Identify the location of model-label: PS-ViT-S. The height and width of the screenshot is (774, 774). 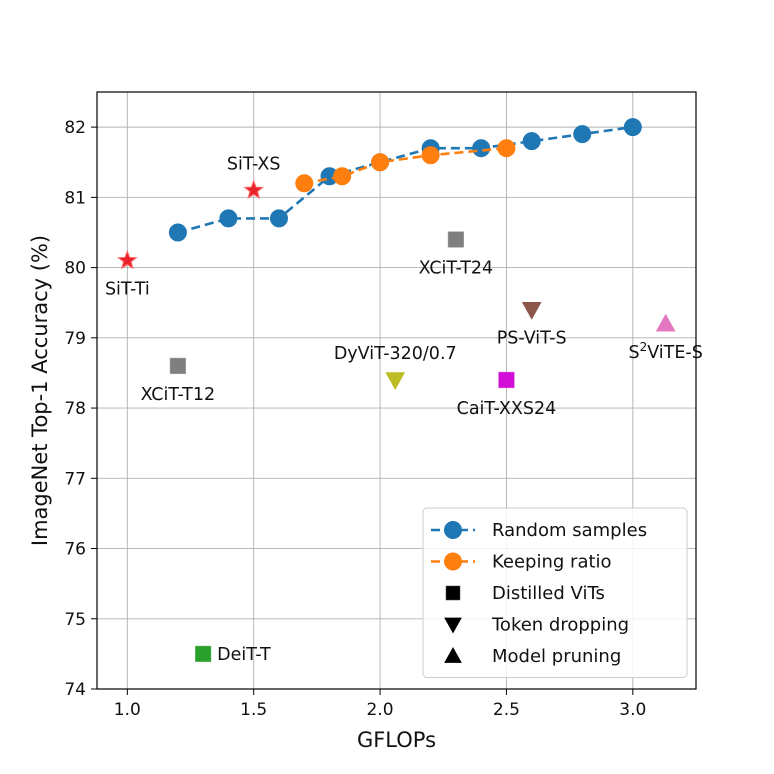
(532, 339).